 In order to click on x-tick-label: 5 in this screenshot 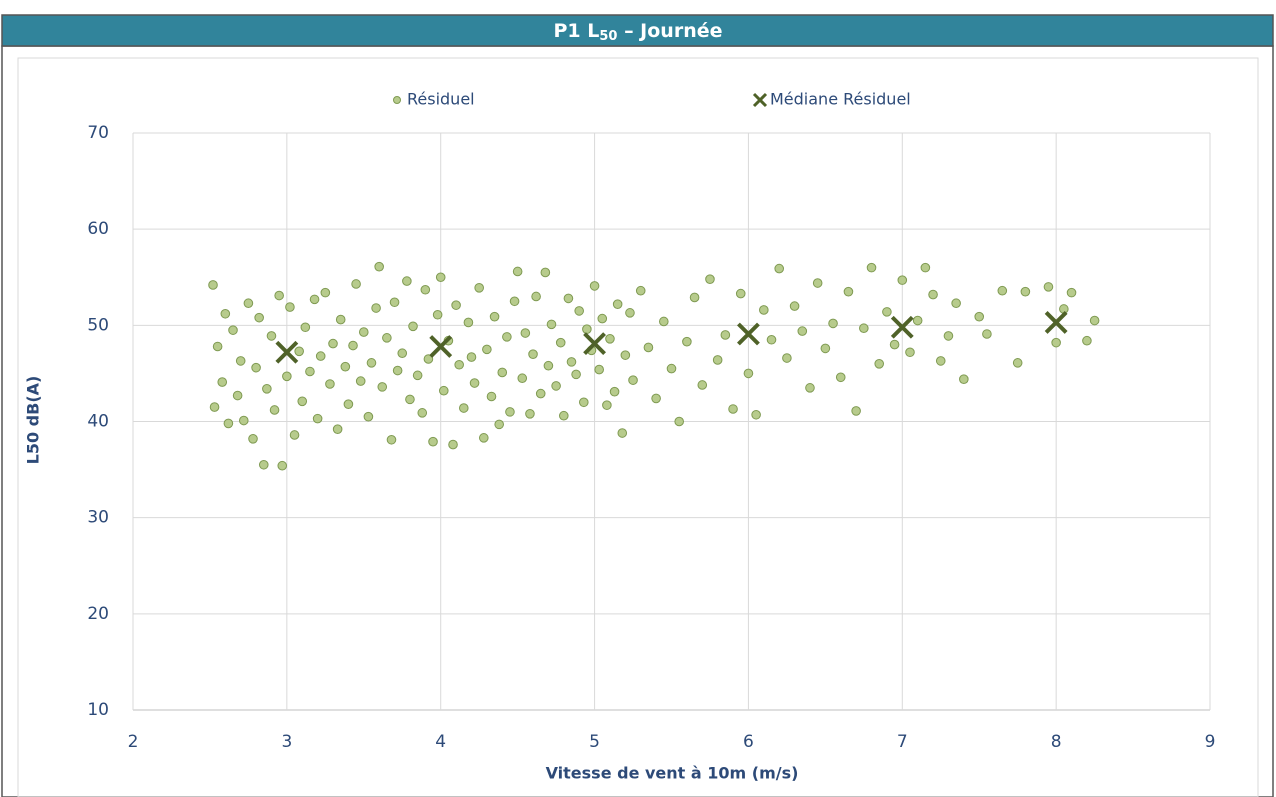, I will do `click(594, 742)`.